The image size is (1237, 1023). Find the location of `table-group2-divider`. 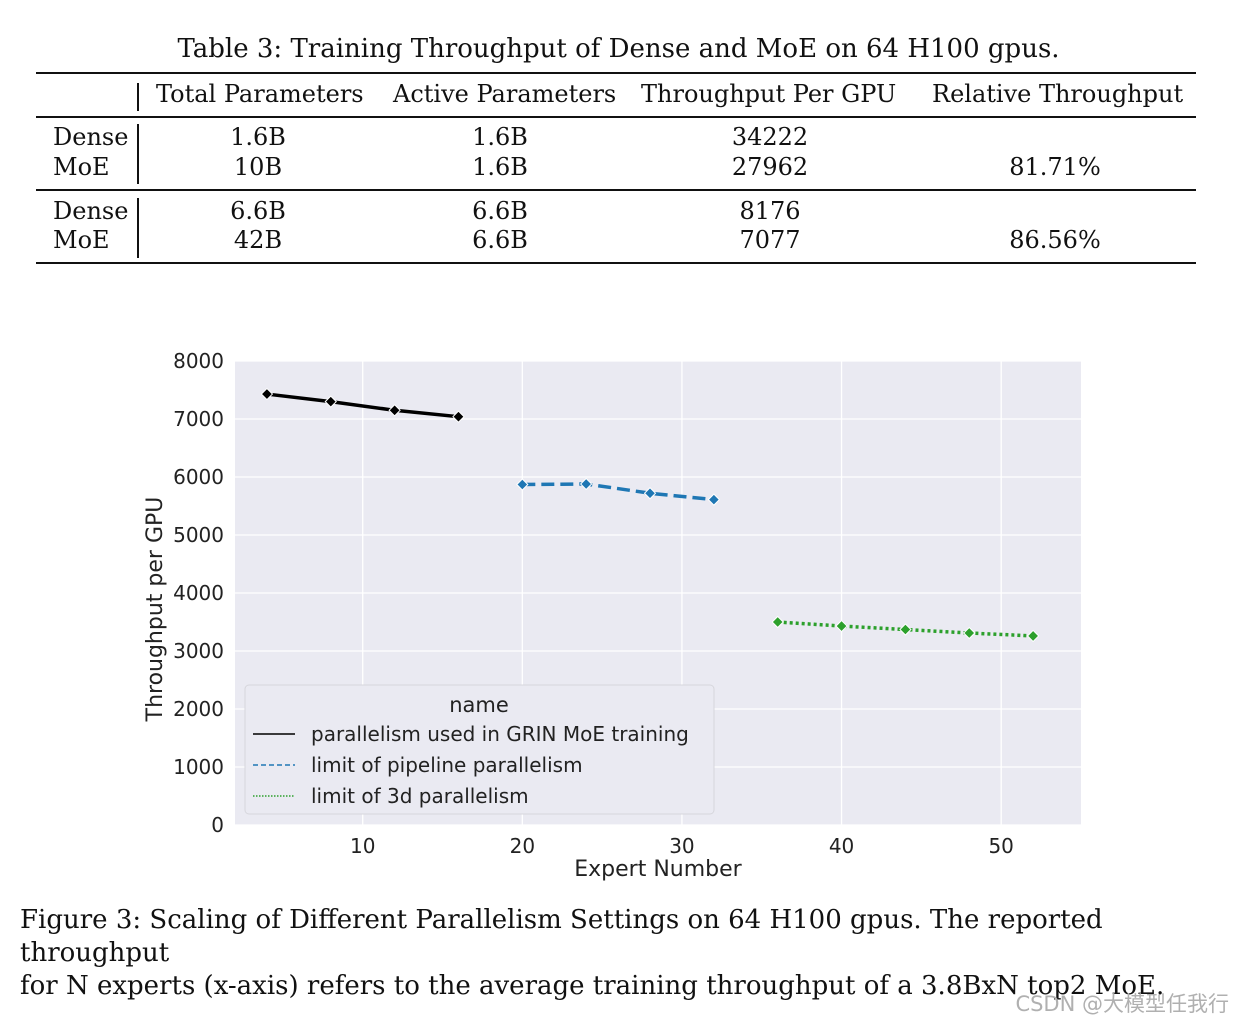

table-group2-divider is located at coordinates (138, 228).